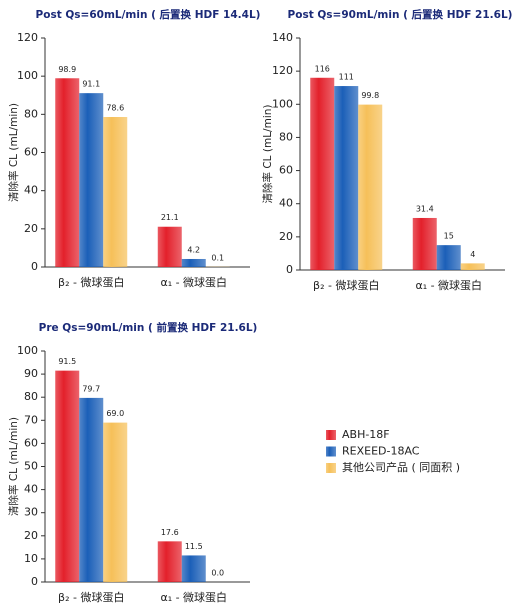  I want to click on value-label: 111, so click(346, 77).